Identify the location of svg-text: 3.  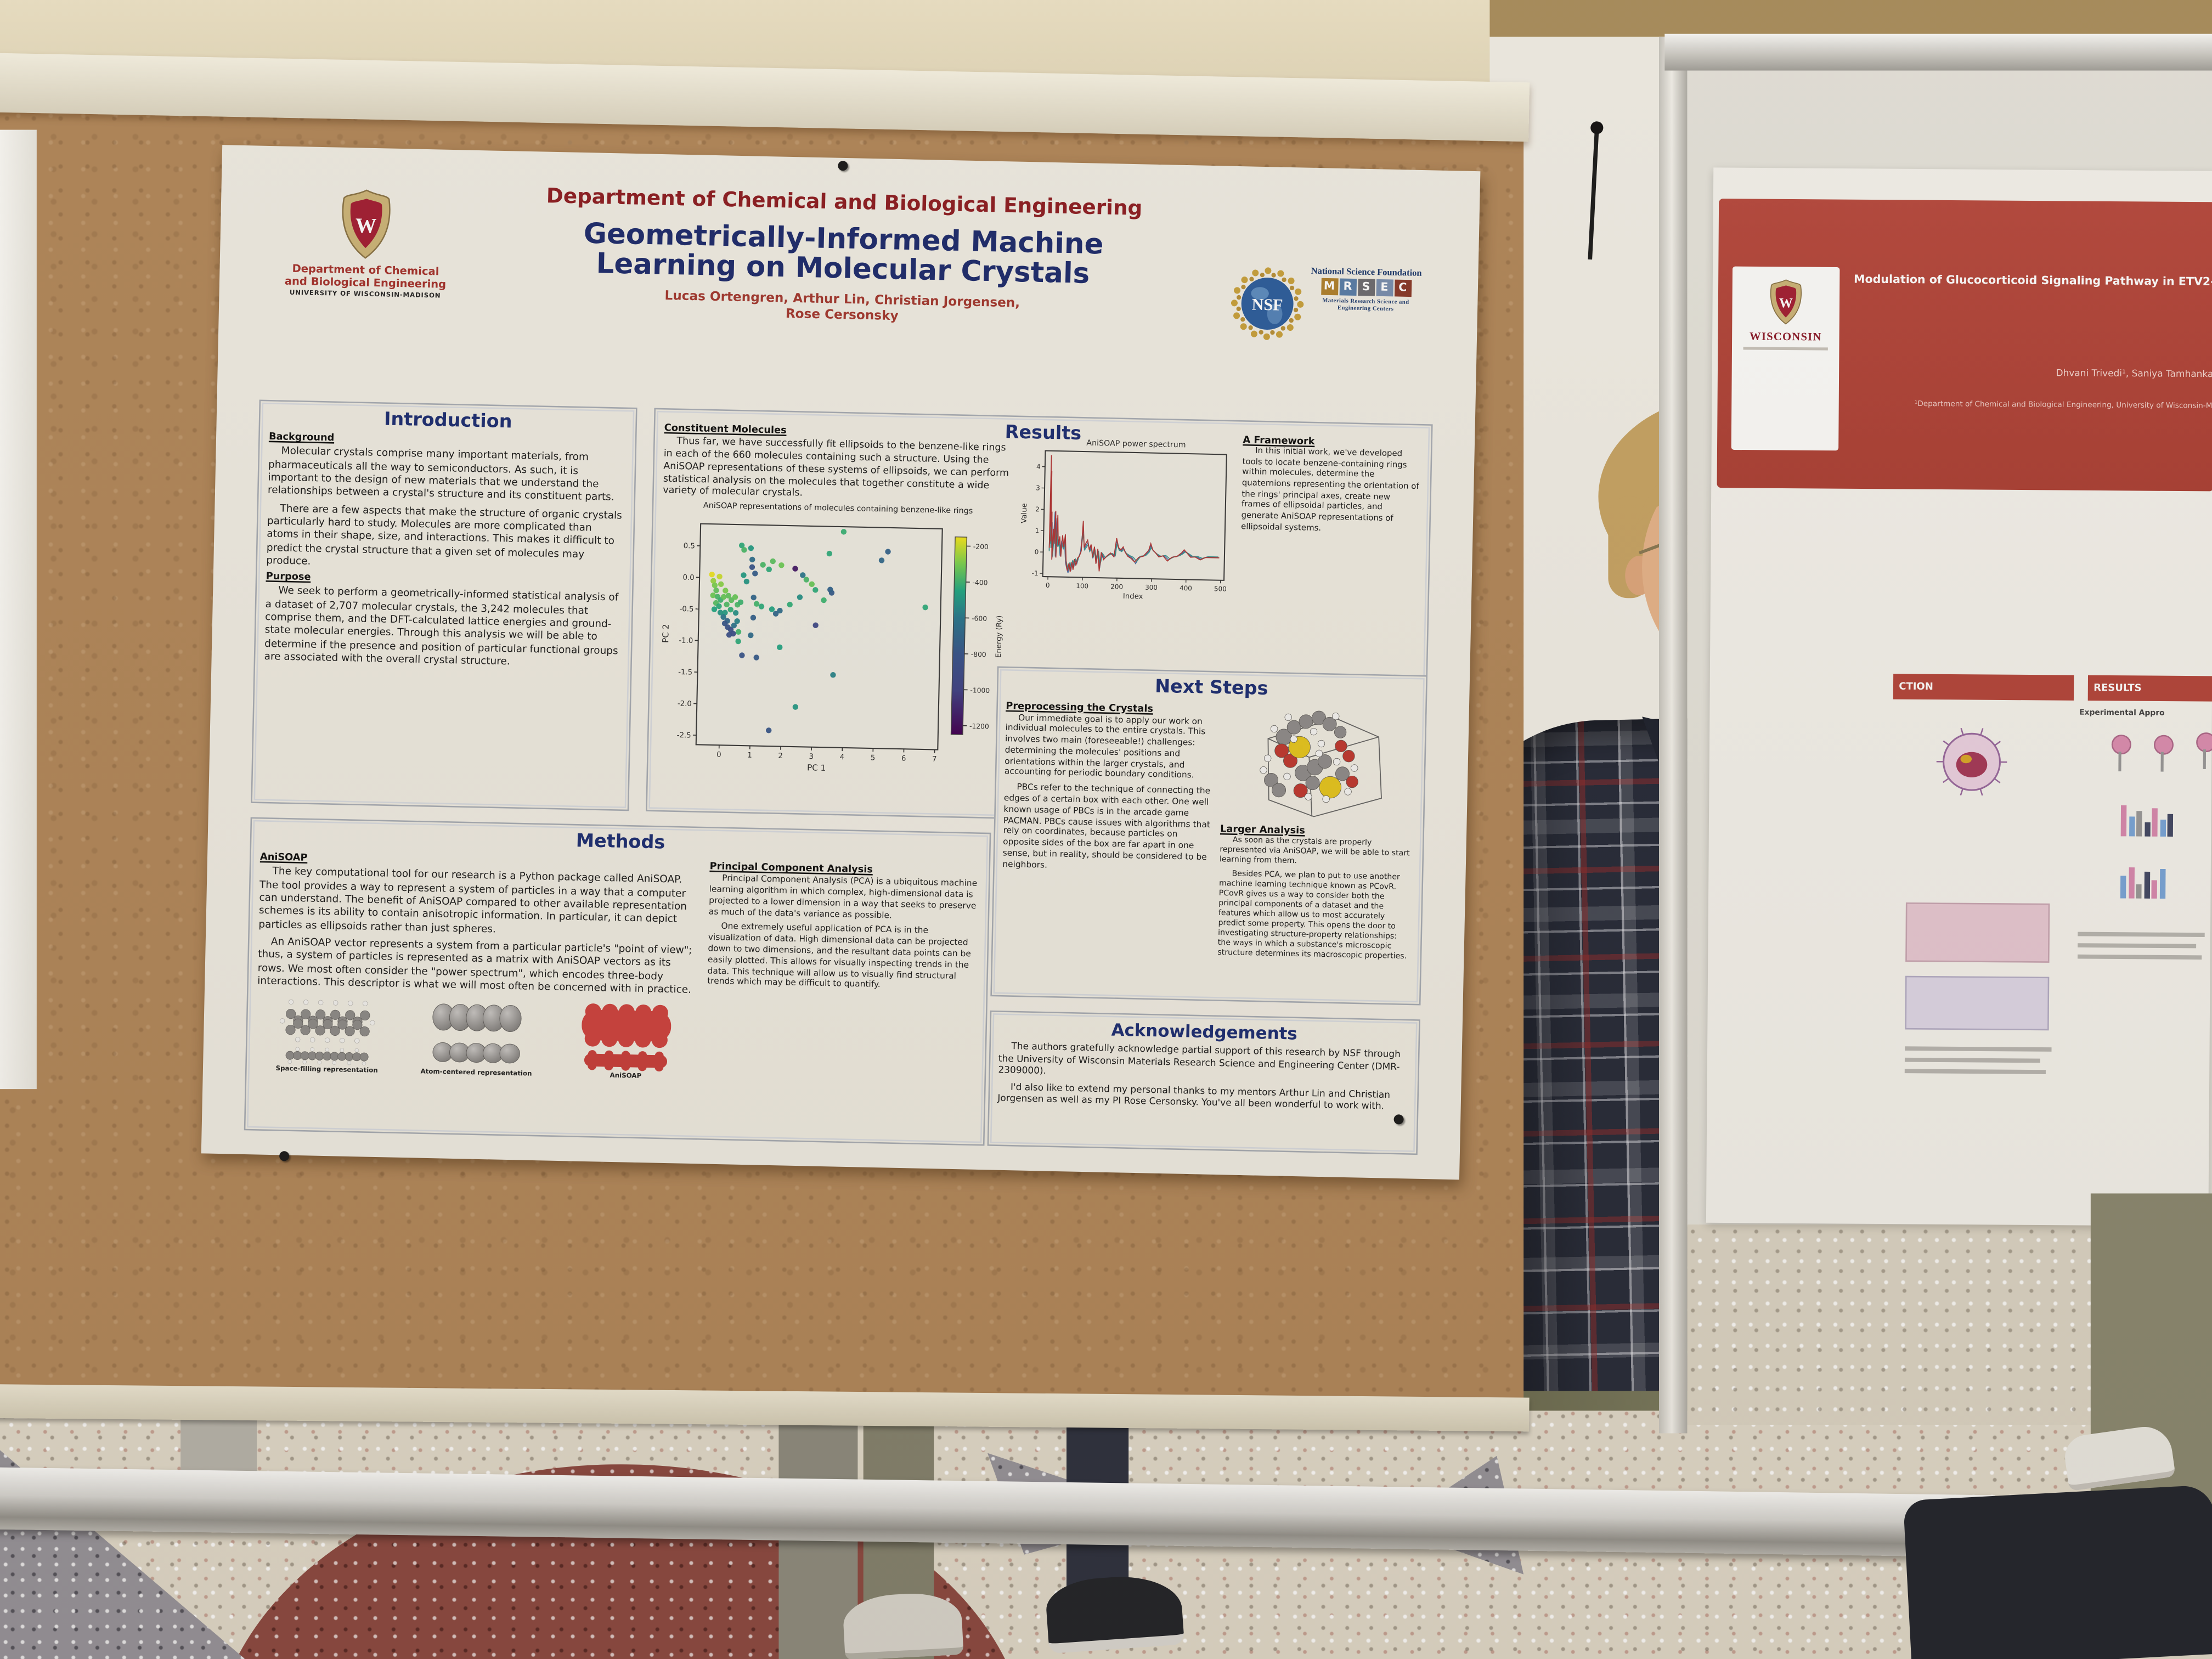
(1038, 488).